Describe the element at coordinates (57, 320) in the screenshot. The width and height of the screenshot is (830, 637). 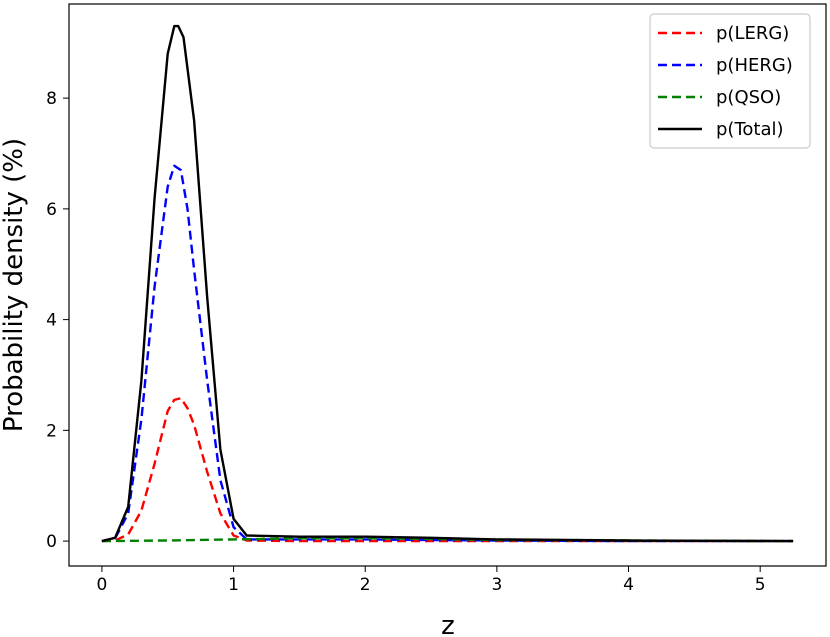
I see `y-axis-ticks: 0 2 4 6 8` at that location.